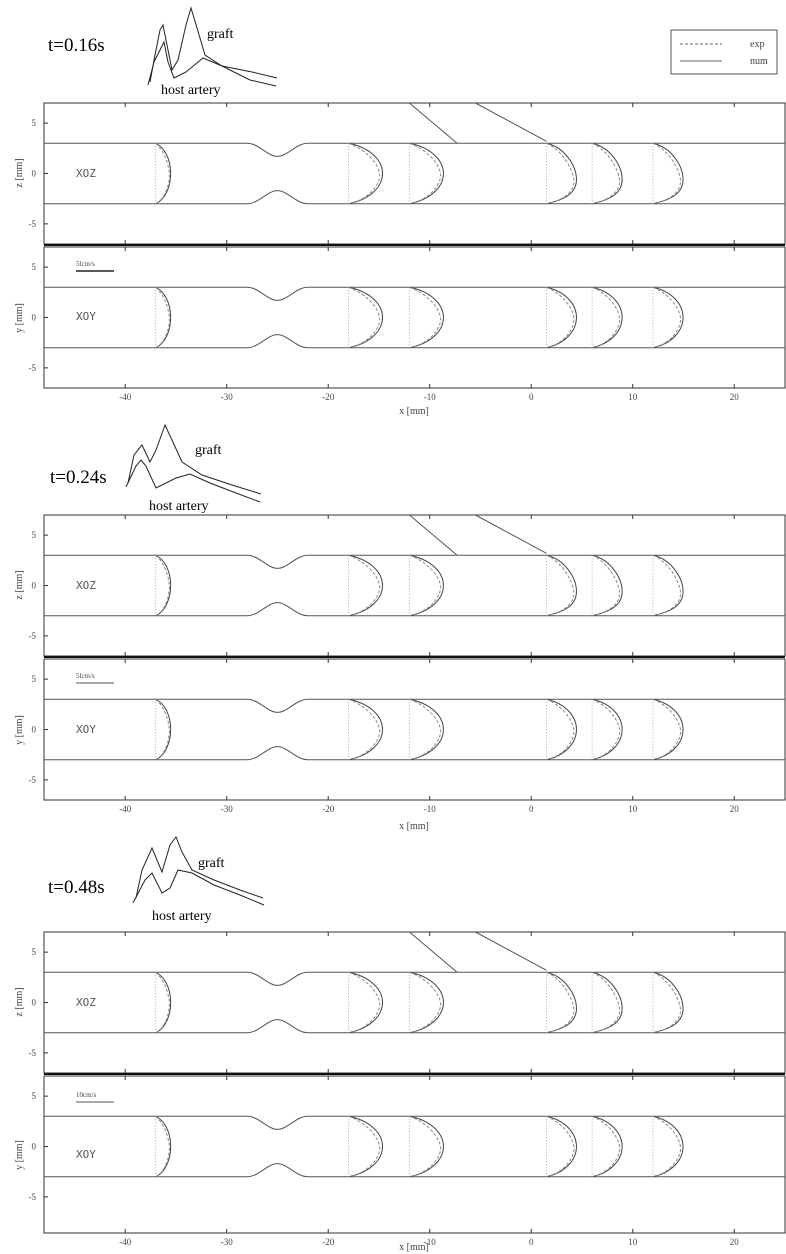 The height and width of the screenshot is (1254, 786). What do you see at coordinates (759, 61) in the screenshot?
I see `legend-num-label: num` at bounding box center [759, 61].